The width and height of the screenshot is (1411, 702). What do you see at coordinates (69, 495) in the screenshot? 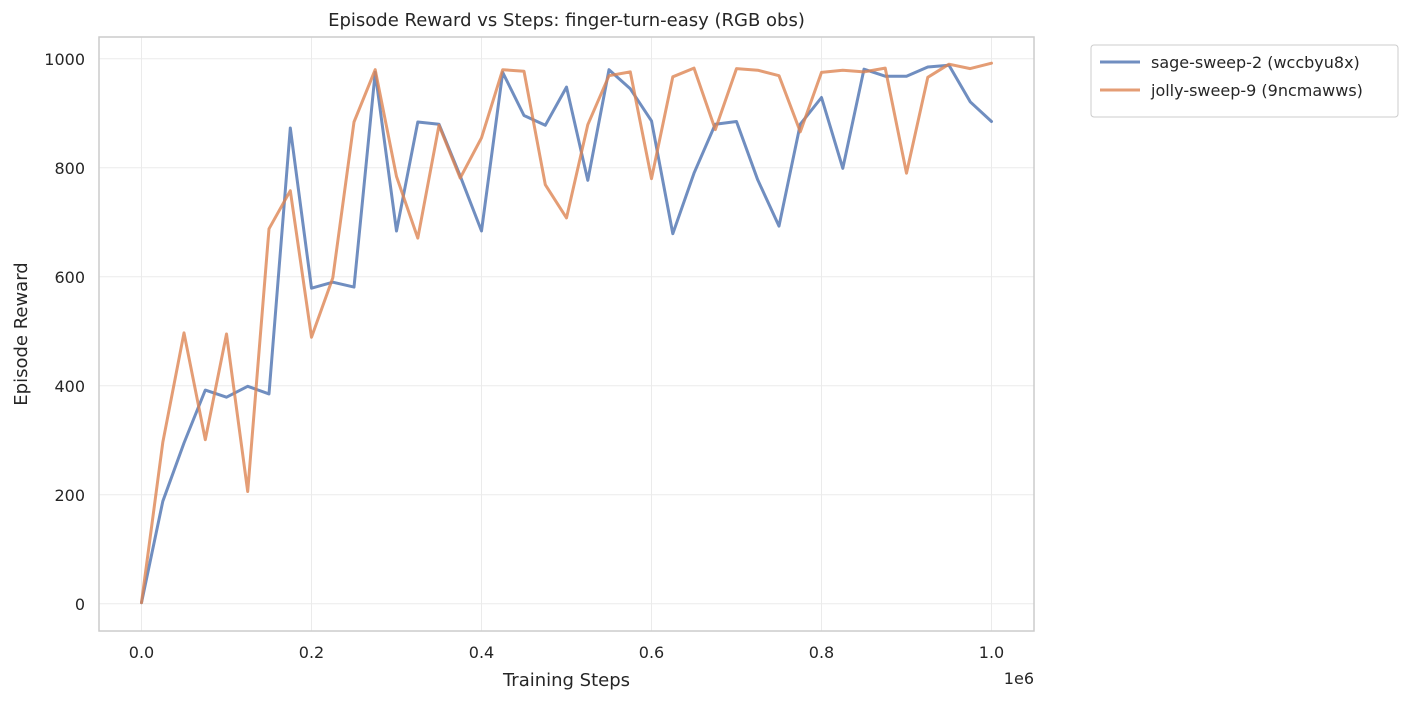
I see `y-tick-label: 200` at bounding box center [69, 495].